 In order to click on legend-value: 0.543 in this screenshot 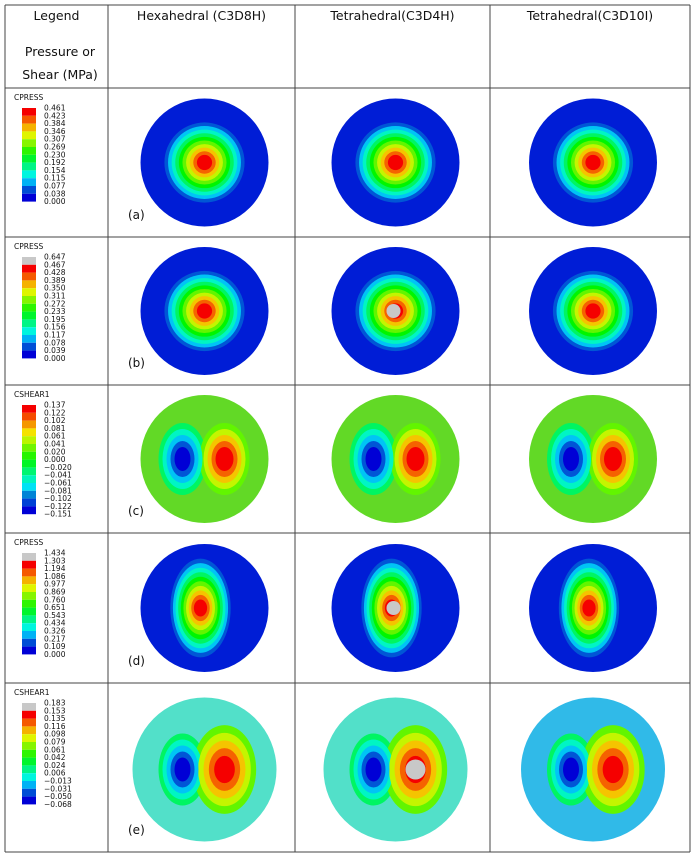, I will do `click(55, 615)`.